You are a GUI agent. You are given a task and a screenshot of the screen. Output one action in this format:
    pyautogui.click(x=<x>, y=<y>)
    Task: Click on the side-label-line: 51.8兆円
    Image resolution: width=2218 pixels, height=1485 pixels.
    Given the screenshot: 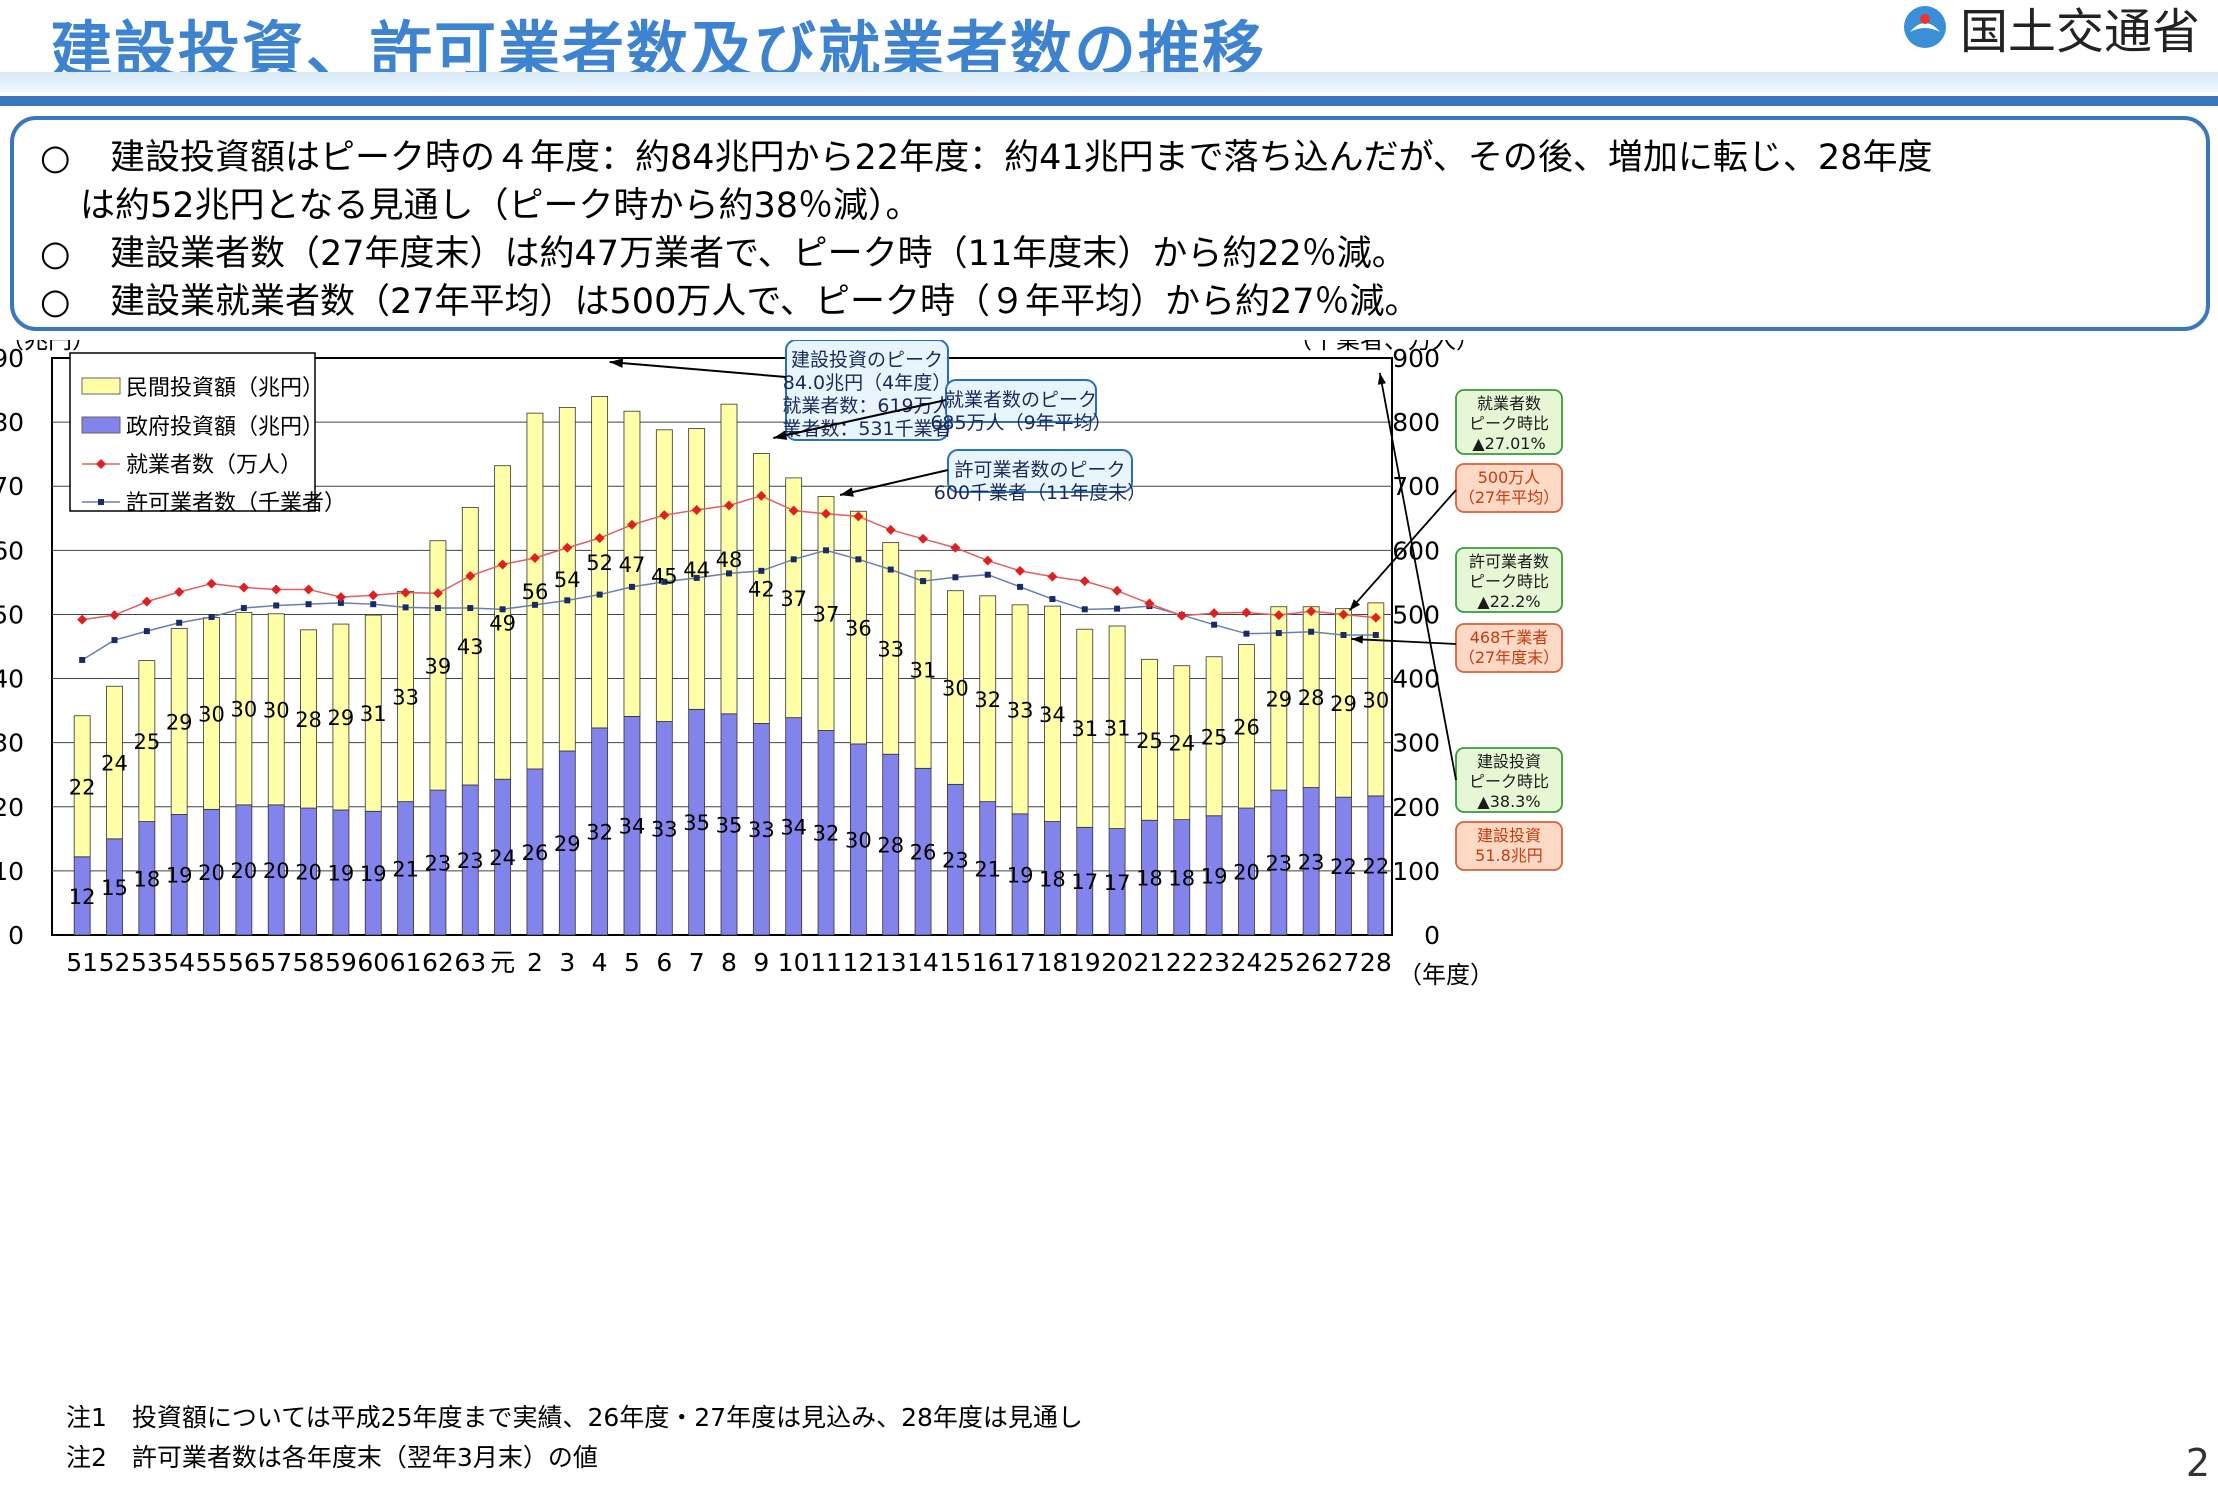 What is the action you would take?
    pyautogui.click(x=1509, y=855)
    